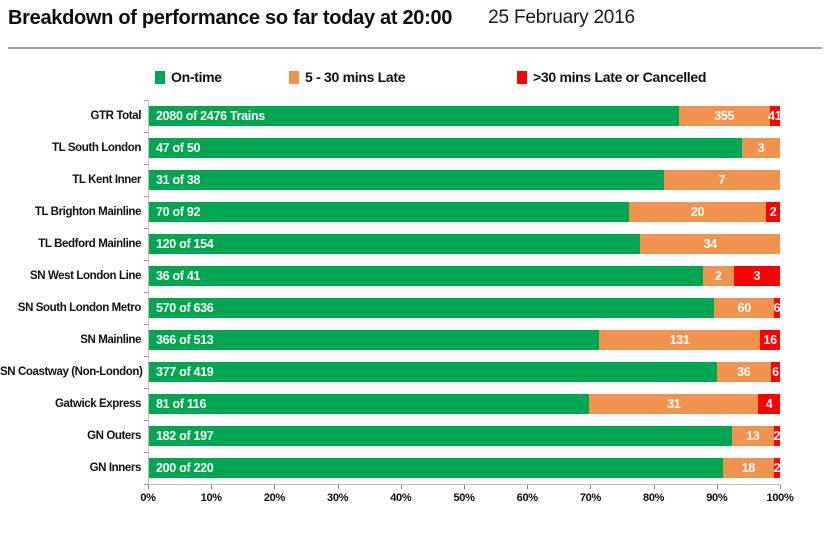  Describe the element at coordinates (780, 498) in the screenshot. I see `x-axis-tick-label: 100%` at that location.